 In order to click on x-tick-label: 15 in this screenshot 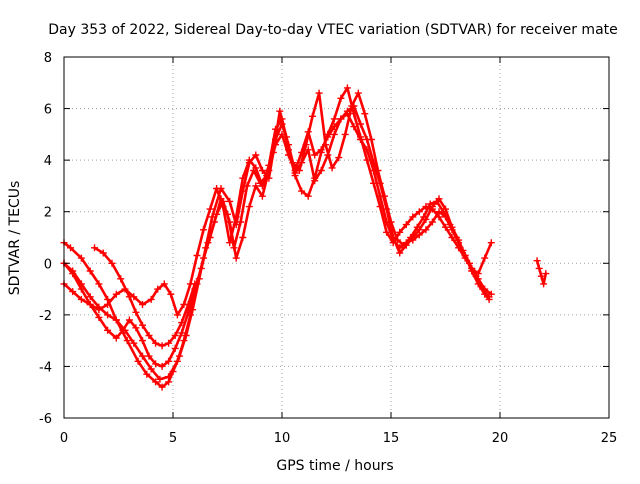, I will do `click(391, 438)`.